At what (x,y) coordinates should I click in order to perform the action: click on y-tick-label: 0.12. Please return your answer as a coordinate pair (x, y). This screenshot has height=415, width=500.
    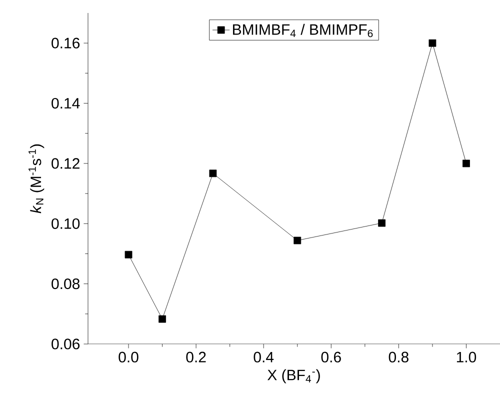
    Looking at the image, I should click on (66, 163).